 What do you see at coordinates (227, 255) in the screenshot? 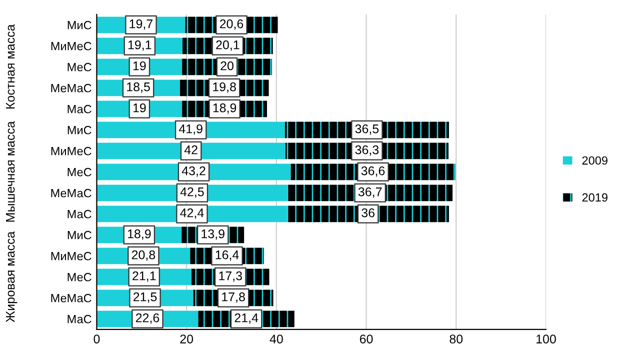
I see `data-label: 16,4` at bounding box center [227, 255].